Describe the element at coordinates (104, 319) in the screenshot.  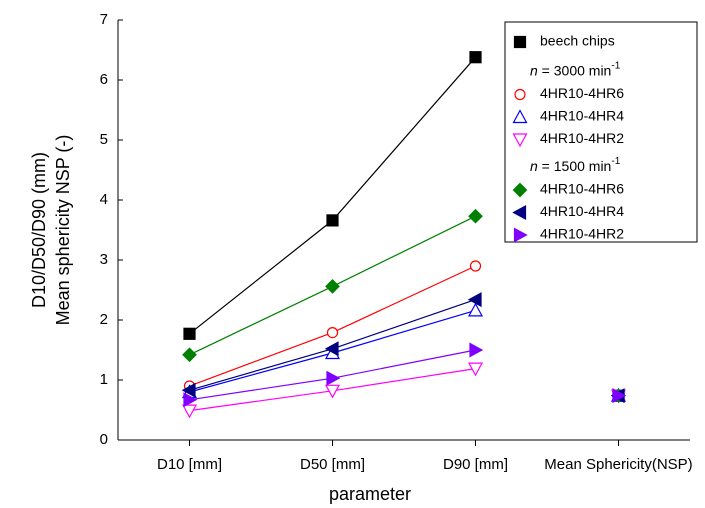
I see `y-tick-label: 2` at that location.